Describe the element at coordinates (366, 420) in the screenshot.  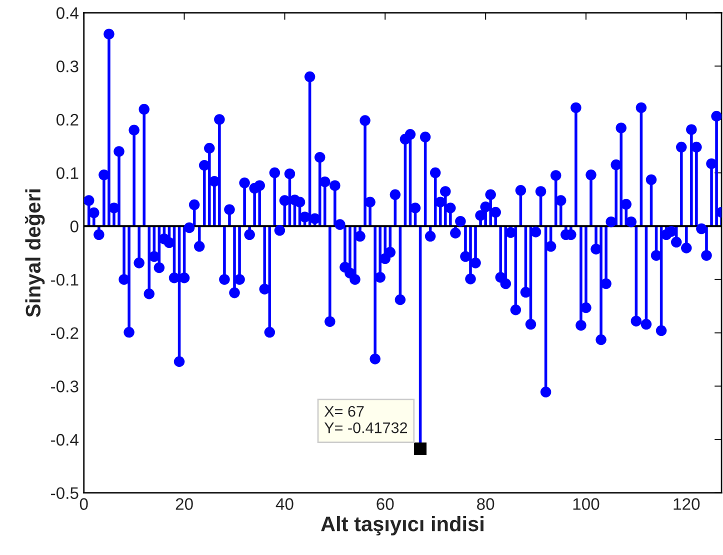
I see `annotation: X= 67 Y= -0.41732` at that location.